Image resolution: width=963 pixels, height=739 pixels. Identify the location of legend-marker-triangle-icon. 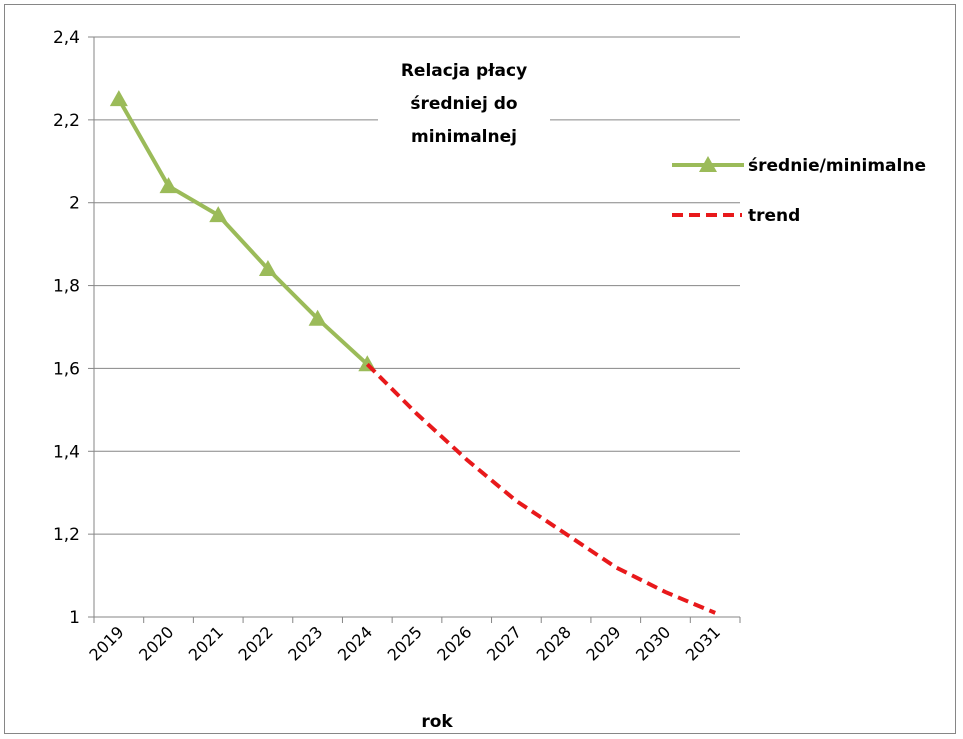
(708, 164).